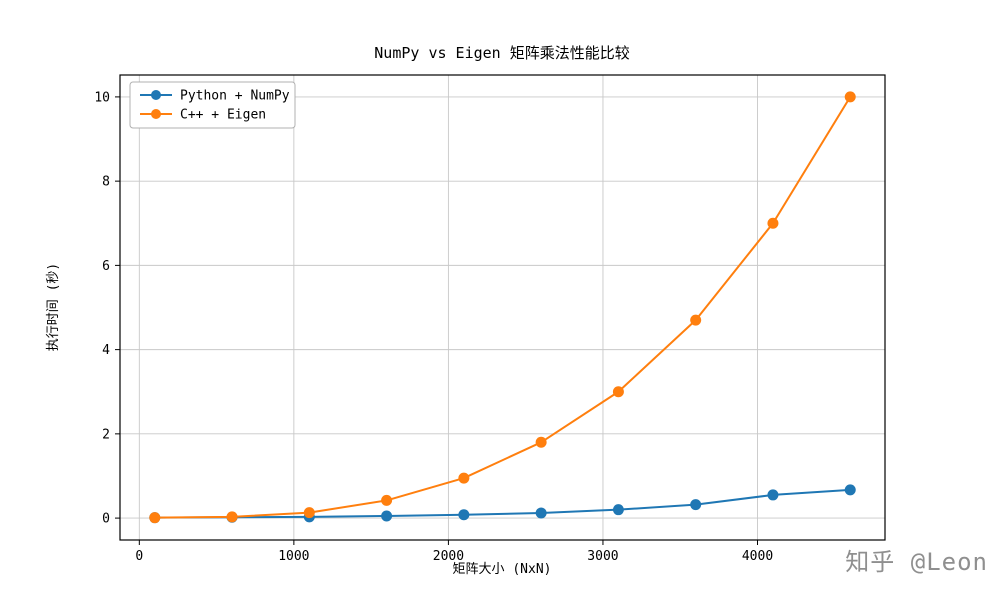  What do you see at coordinates (106, 519) in the screenshot?
I see `y-tick-label: 0` at bounding box center [106, 519].